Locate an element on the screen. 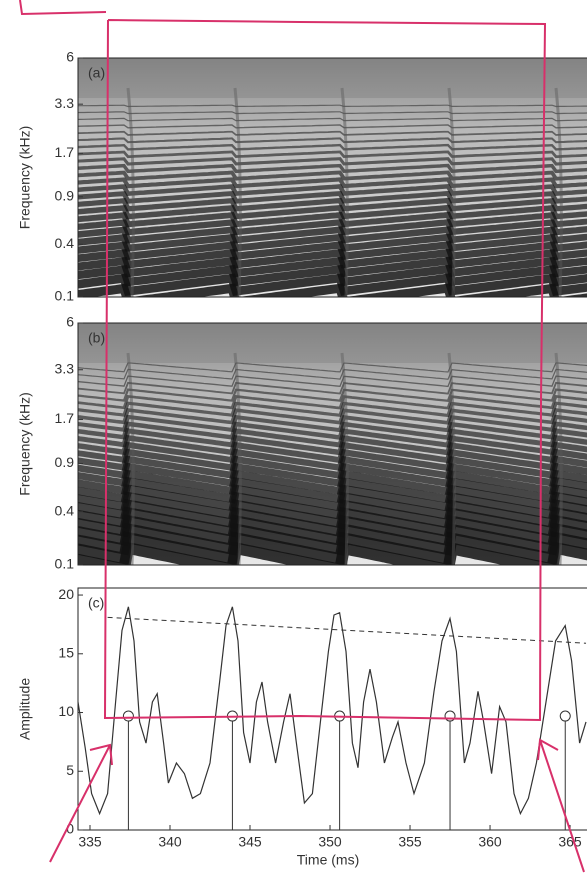  x-tick-label: 340 is located at coordinates (170, 842).